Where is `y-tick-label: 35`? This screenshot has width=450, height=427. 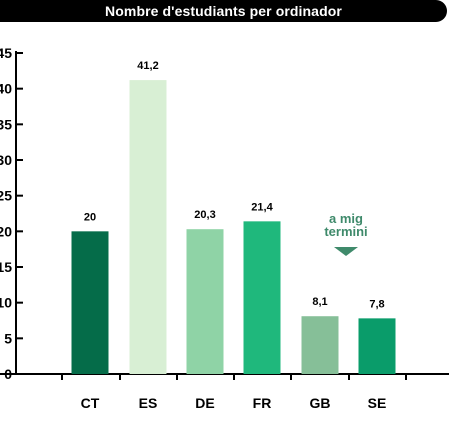 y-tick-label: 35 is located at coordinates (6, 124).